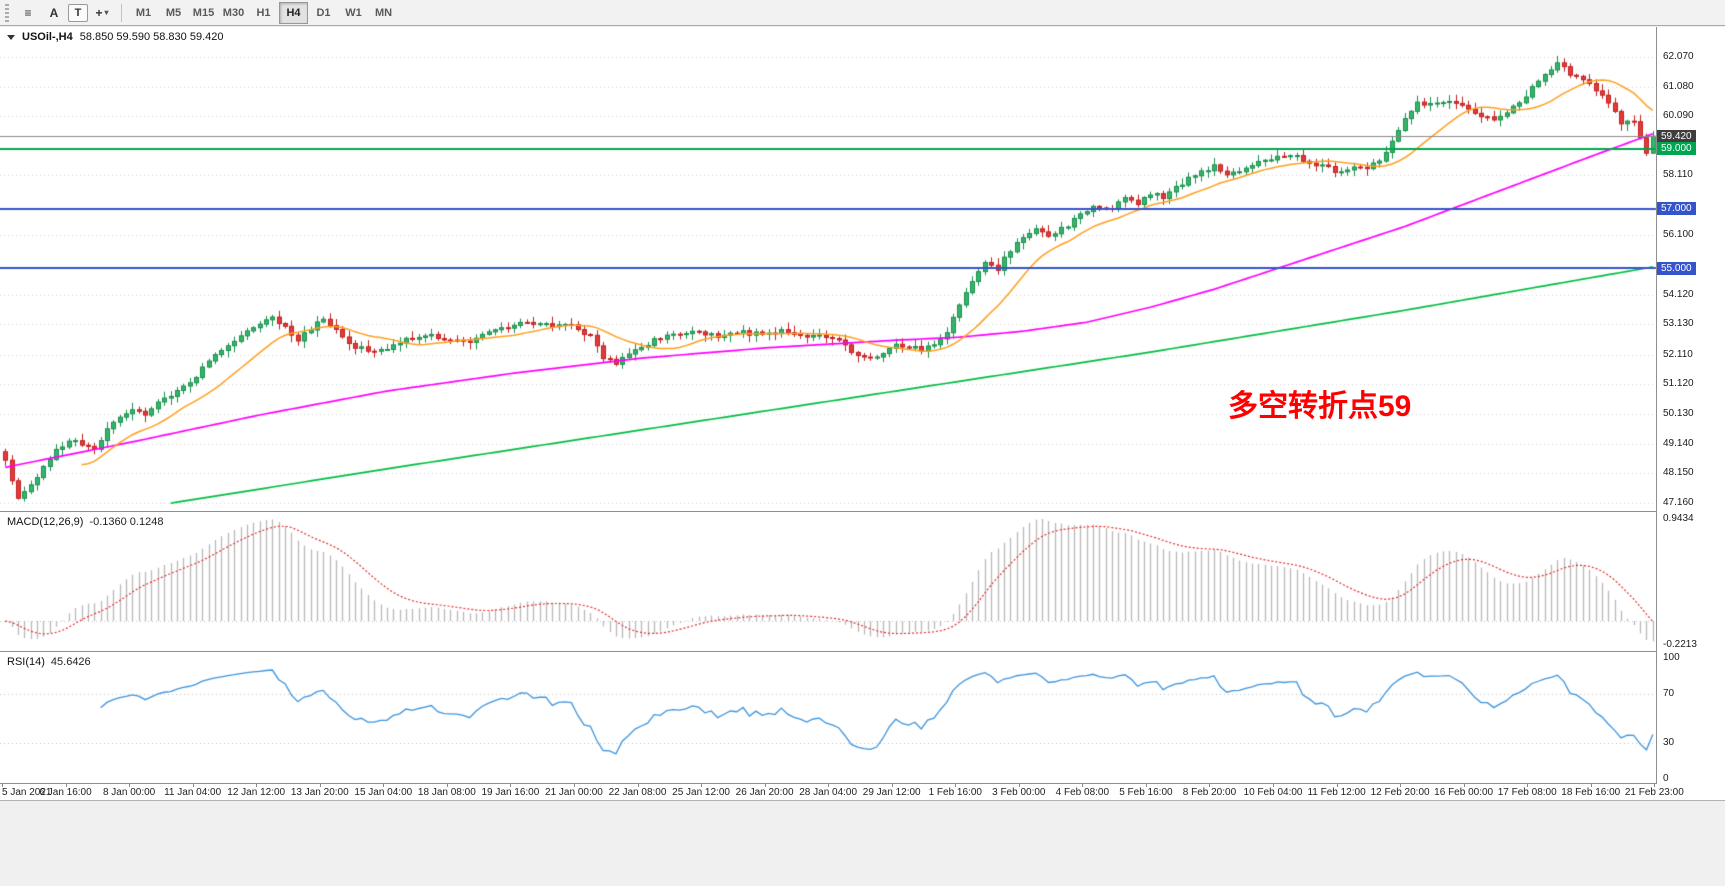  Describe the element at coordinates (1678, 443) in the screenshot. I see `price-grid-label: 49.140` at that location.